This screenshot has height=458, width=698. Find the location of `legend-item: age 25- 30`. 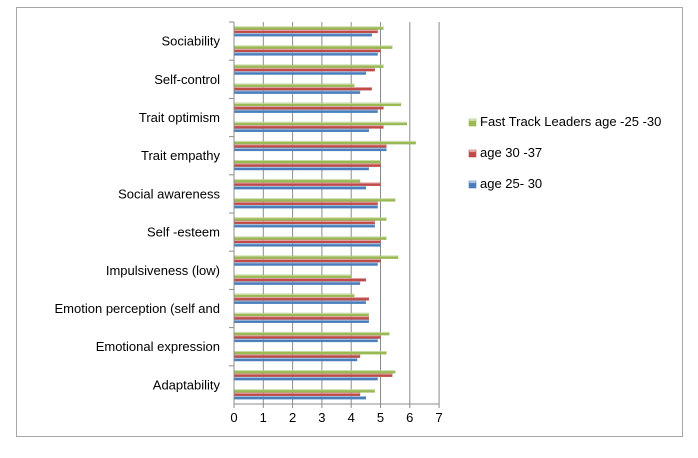

legend-item: age 25- 30 is located at coordinates (505, 183).